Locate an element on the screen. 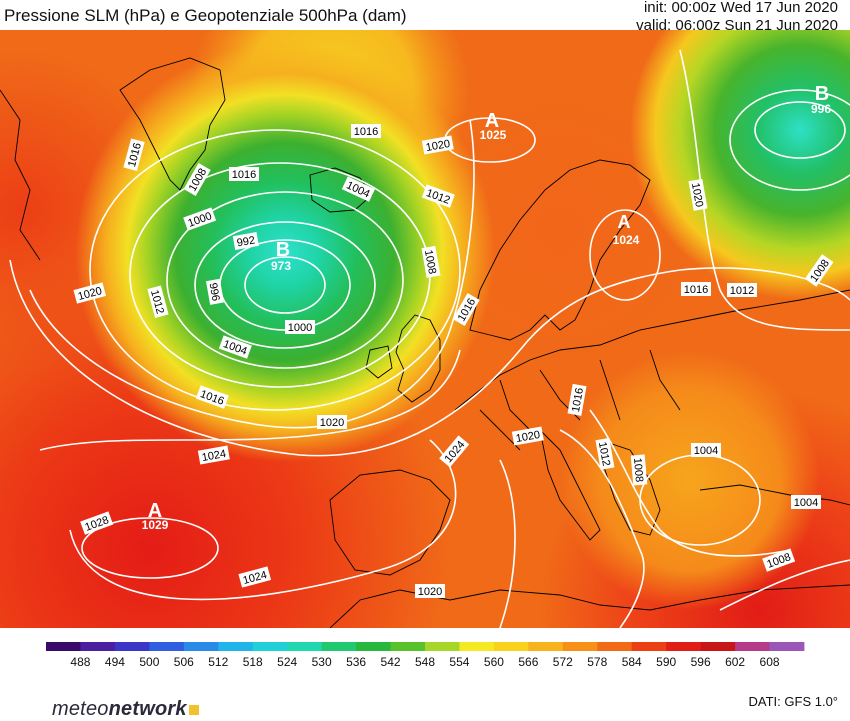 The image size is (850, 721). colorbar-tick-label: 602 is located at coordinates (735, 662).